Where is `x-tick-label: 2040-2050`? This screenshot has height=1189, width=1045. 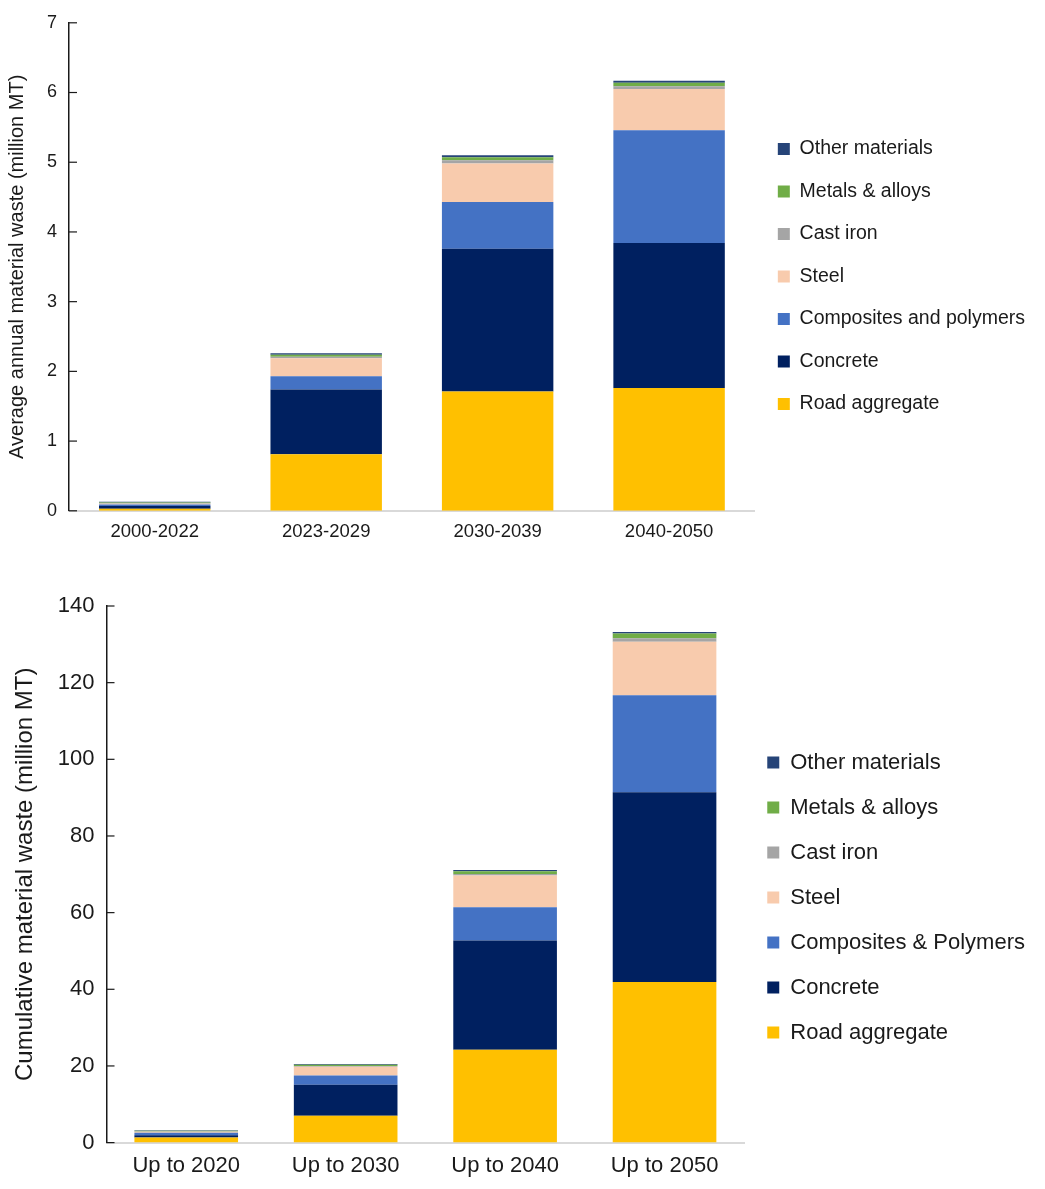
x-tick-label: 2040-2050 is located at coordinates (669, 530).